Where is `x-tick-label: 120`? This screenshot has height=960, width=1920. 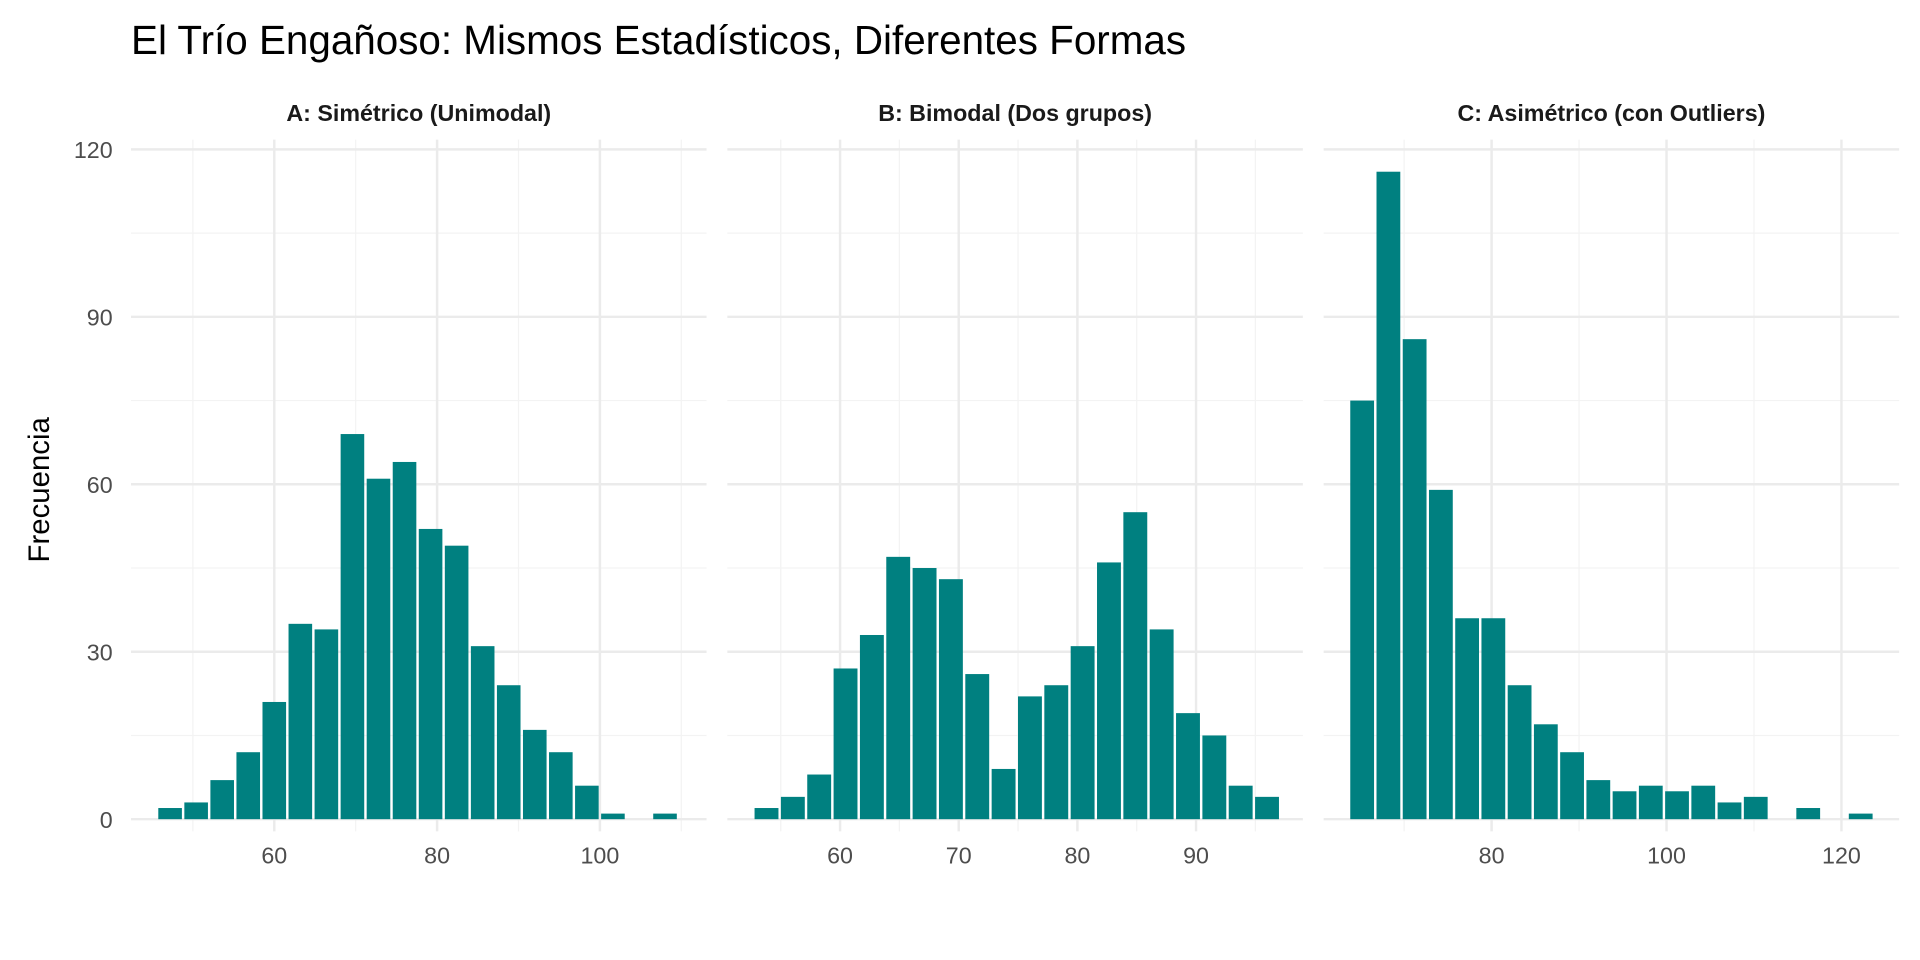
x-tick-label: 120 is located at coordinates (1841, 855).